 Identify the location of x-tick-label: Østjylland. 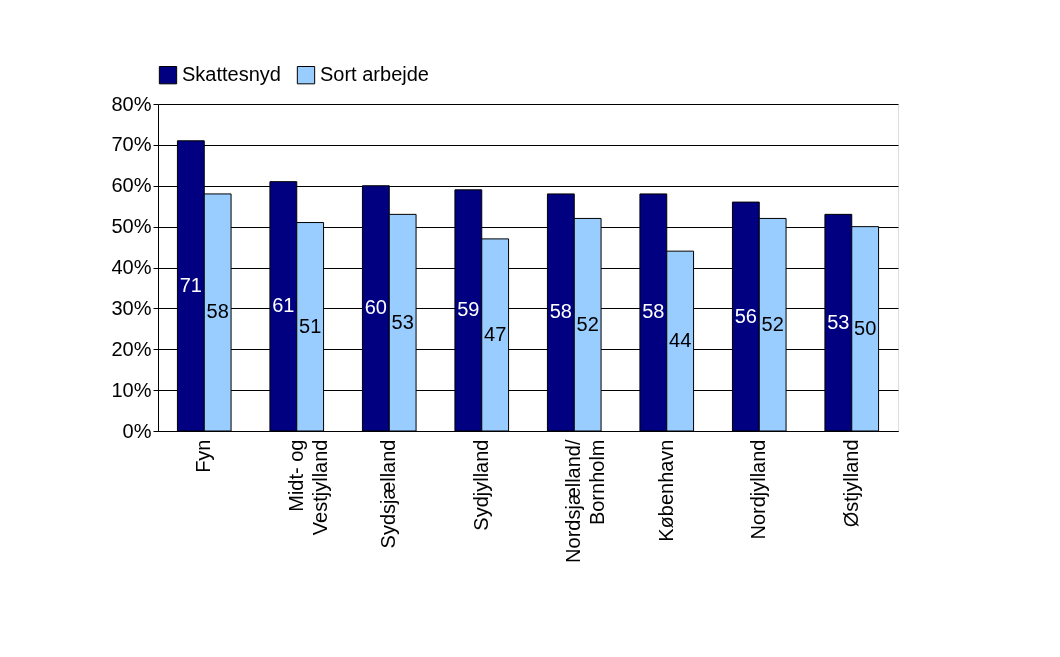
(850, 483).